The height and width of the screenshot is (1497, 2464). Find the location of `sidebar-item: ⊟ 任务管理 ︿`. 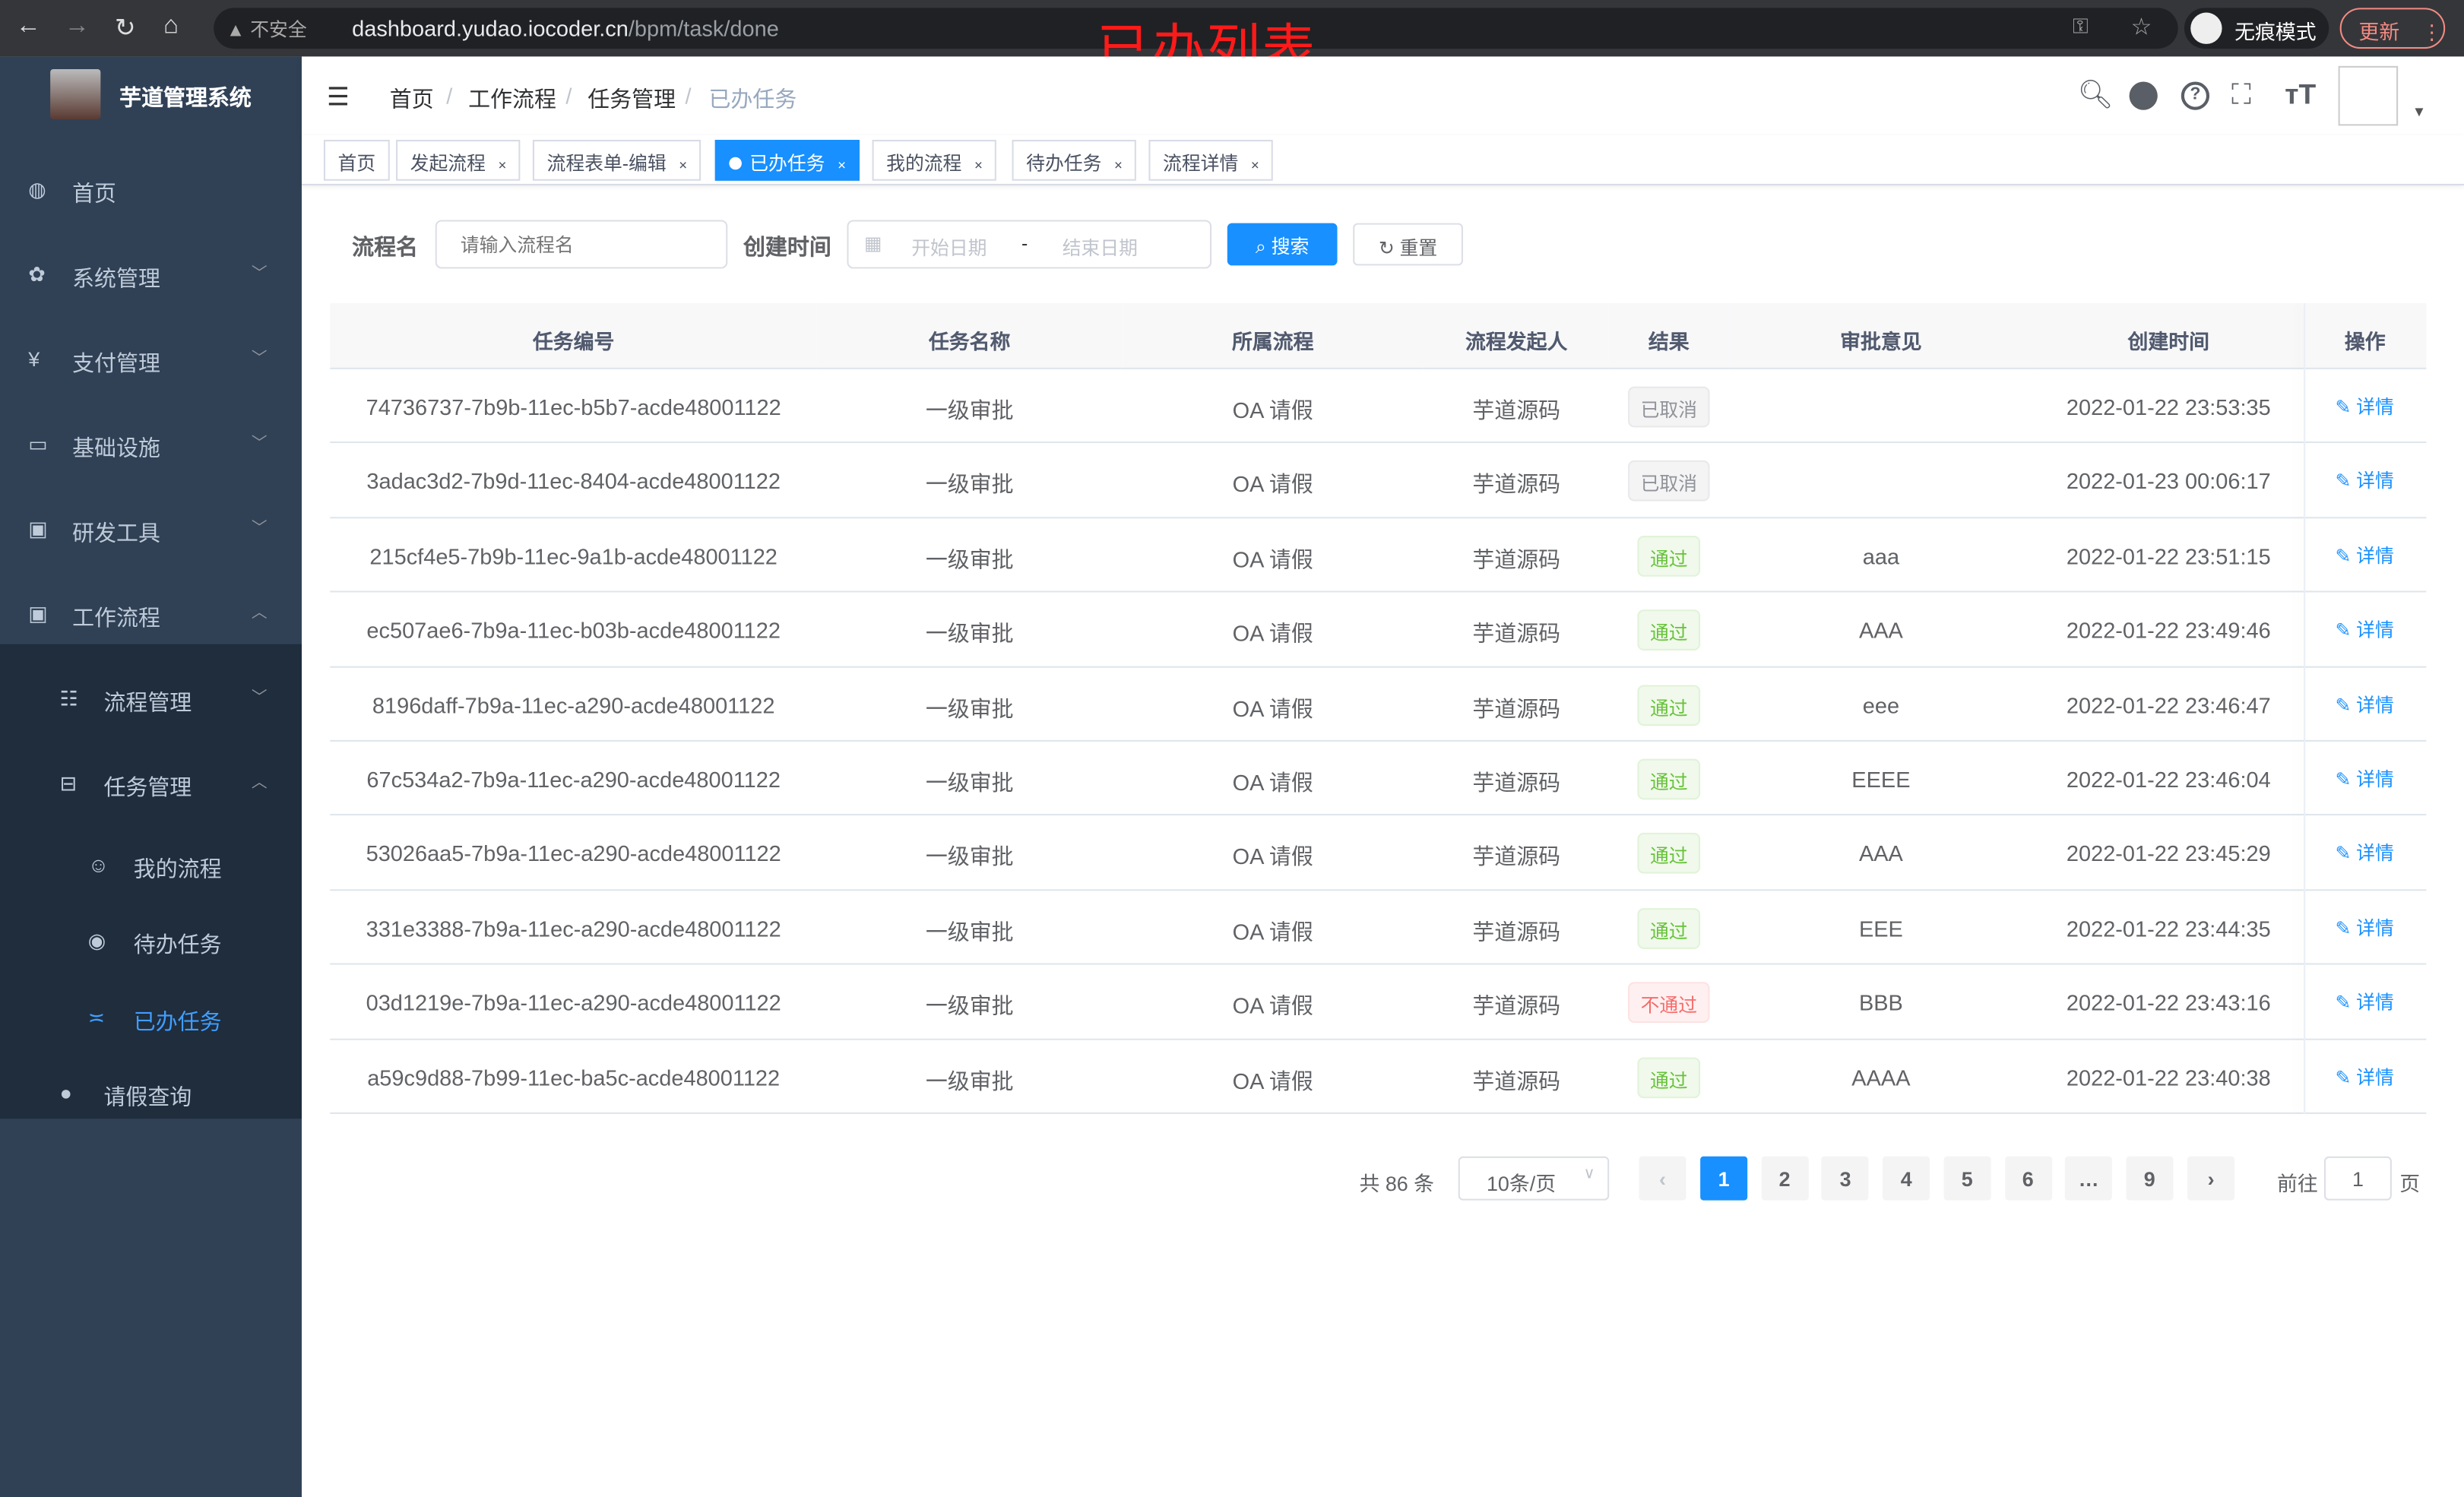

sidebar-item: ⊟ 任务管理 ︿ is located at coordinates (151, 784).